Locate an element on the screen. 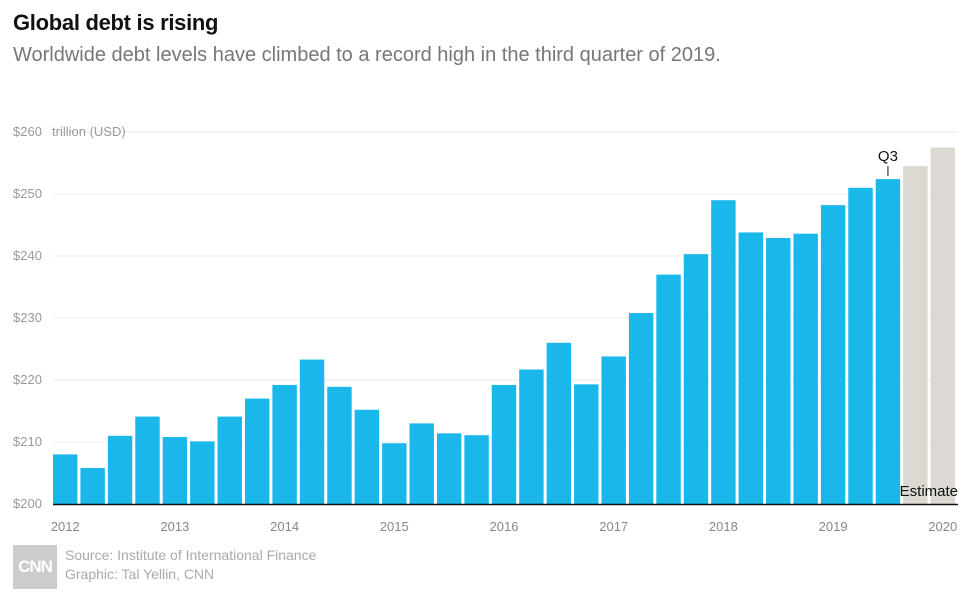 This screenshot has width=979, height=602. x-tick-label: 2013 is located at coordinates (174, 526).